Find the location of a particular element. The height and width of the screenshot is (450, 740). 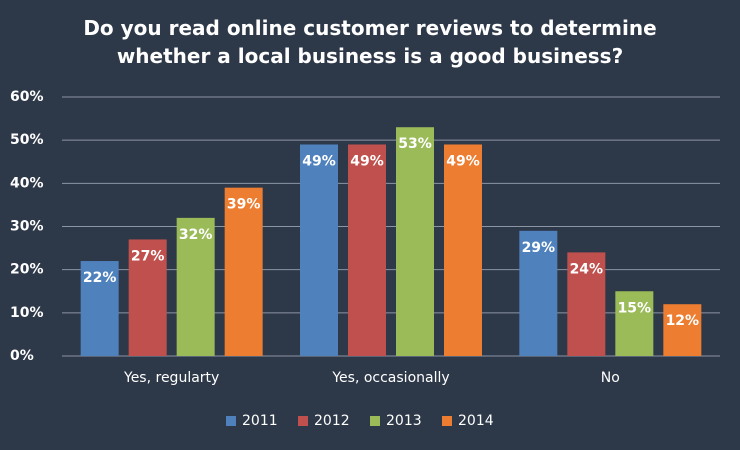

legend-label: 2012 is located at coordinates (332, 421).